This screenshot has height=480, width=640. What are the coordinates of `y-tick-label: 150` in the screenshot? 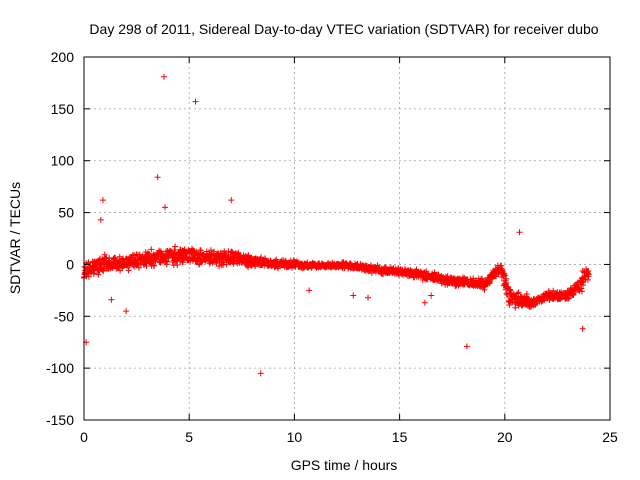 It's located at (63, 109).